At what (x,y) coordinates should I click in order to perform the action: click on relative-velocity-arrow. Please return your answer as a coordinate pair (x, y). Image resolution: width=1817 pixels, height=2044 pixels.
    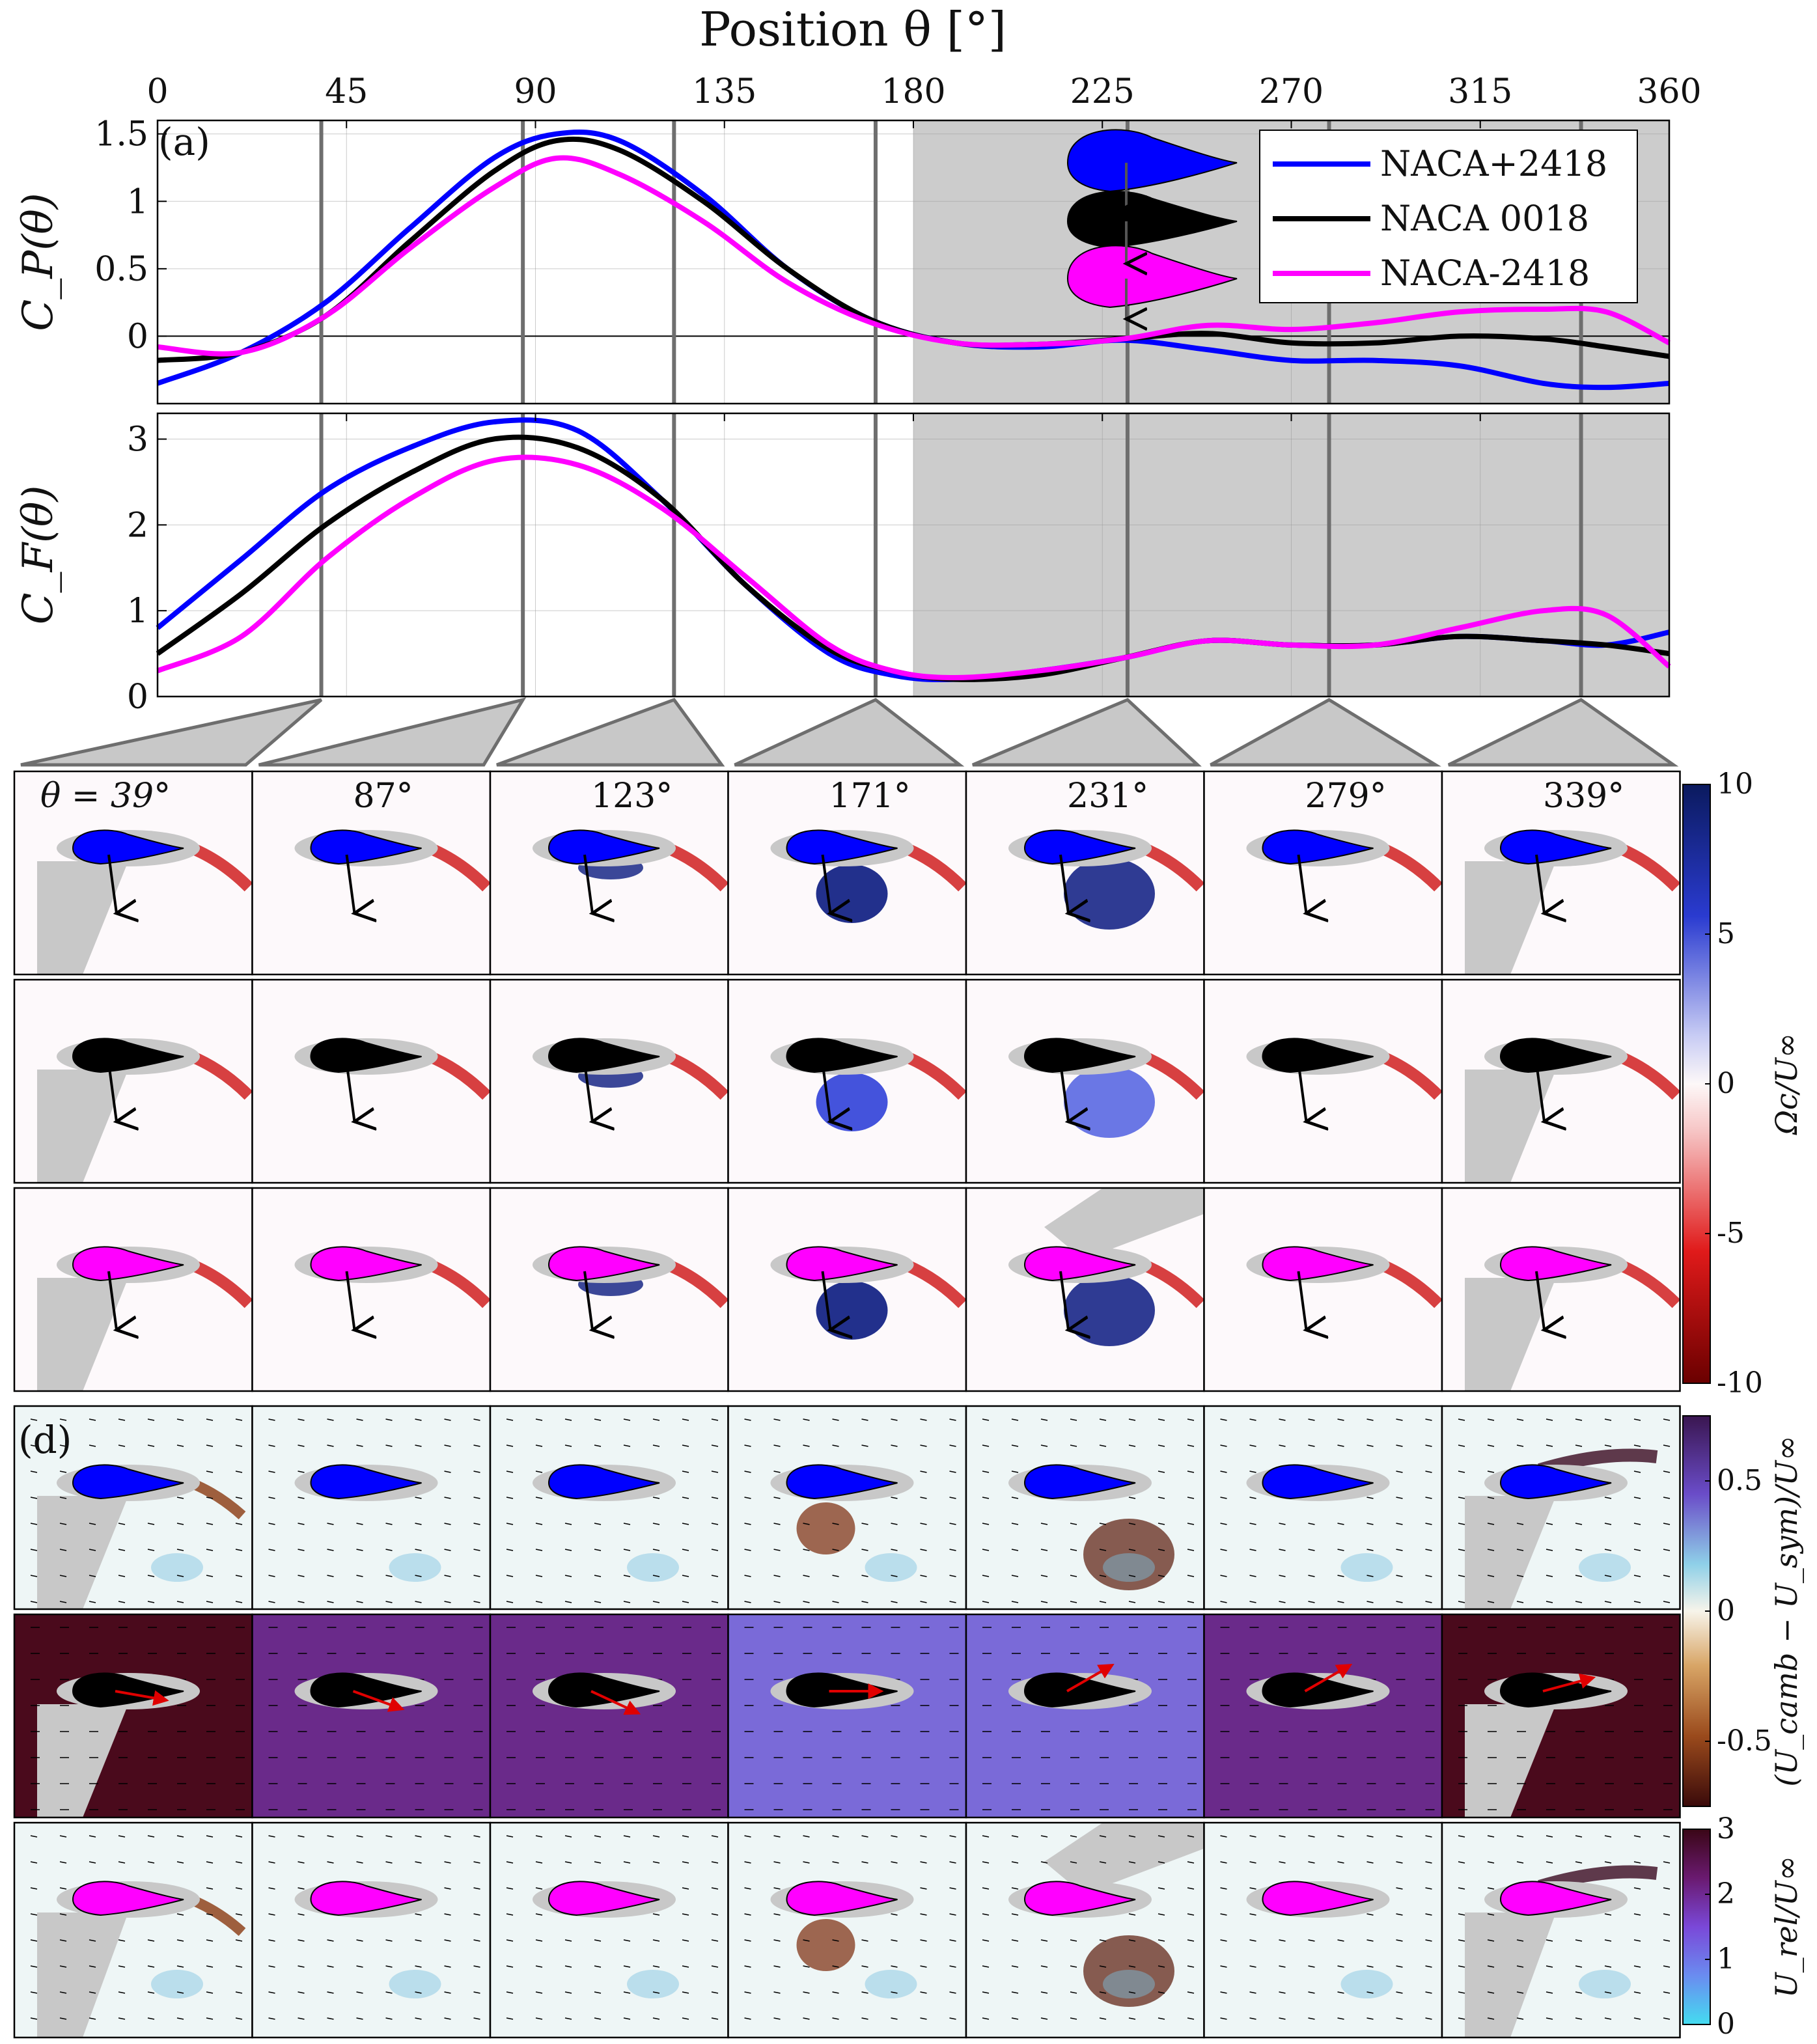
    Looking at the image, I should click on (378, 1701).